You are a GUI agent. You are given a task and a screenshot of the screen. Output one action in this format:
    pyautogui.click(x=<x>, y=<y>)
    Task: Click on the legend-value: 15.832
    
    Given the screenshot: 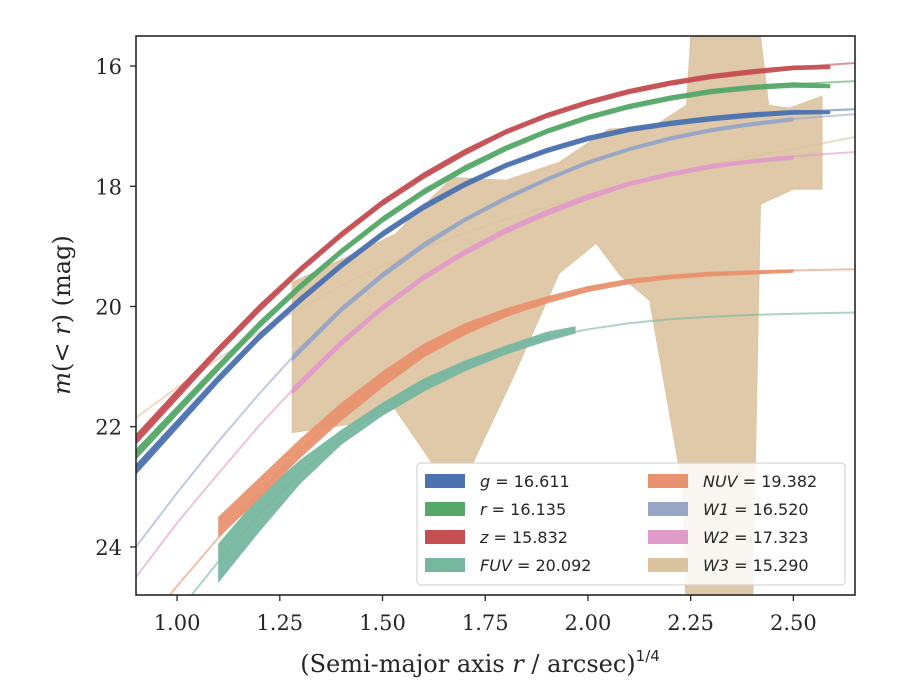 What is the action you would take?
    pyautogui.click(x=540, y=537)
    